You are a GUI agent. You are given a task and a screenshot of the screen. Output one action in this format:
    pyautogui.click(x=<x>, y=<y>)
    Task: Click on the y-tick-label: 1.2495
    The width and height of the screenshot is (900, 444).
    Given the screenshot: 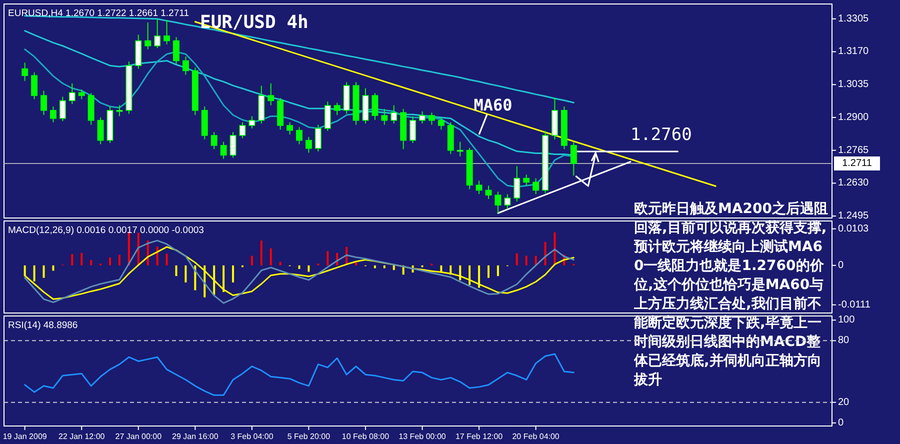 What is the action you would take?
    pyautogui.click(x=854, y=216)
    